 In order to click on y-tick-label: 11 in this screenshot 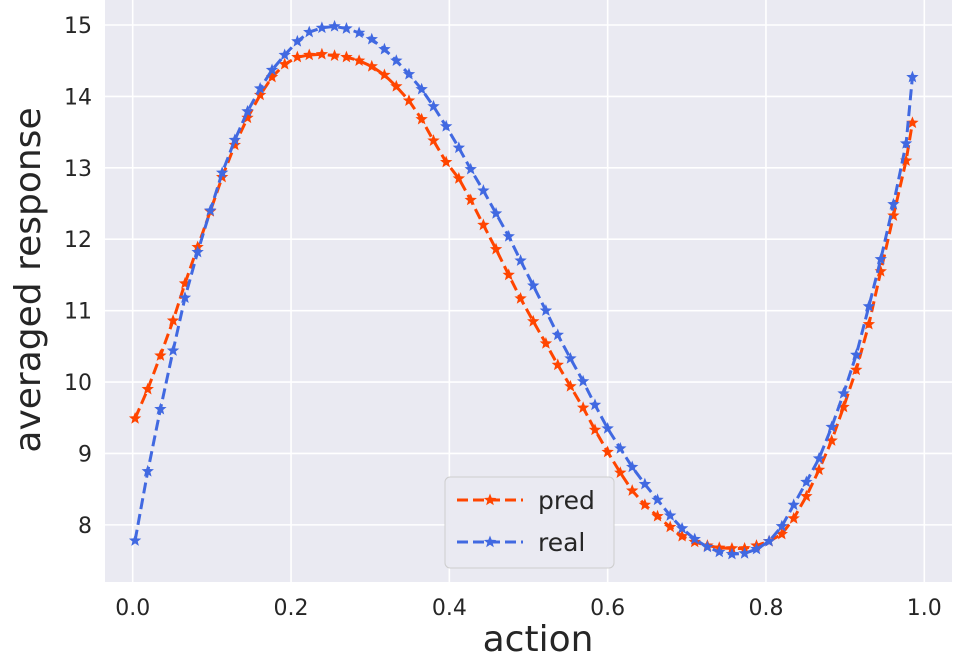, I will do `click(78, 312)`.